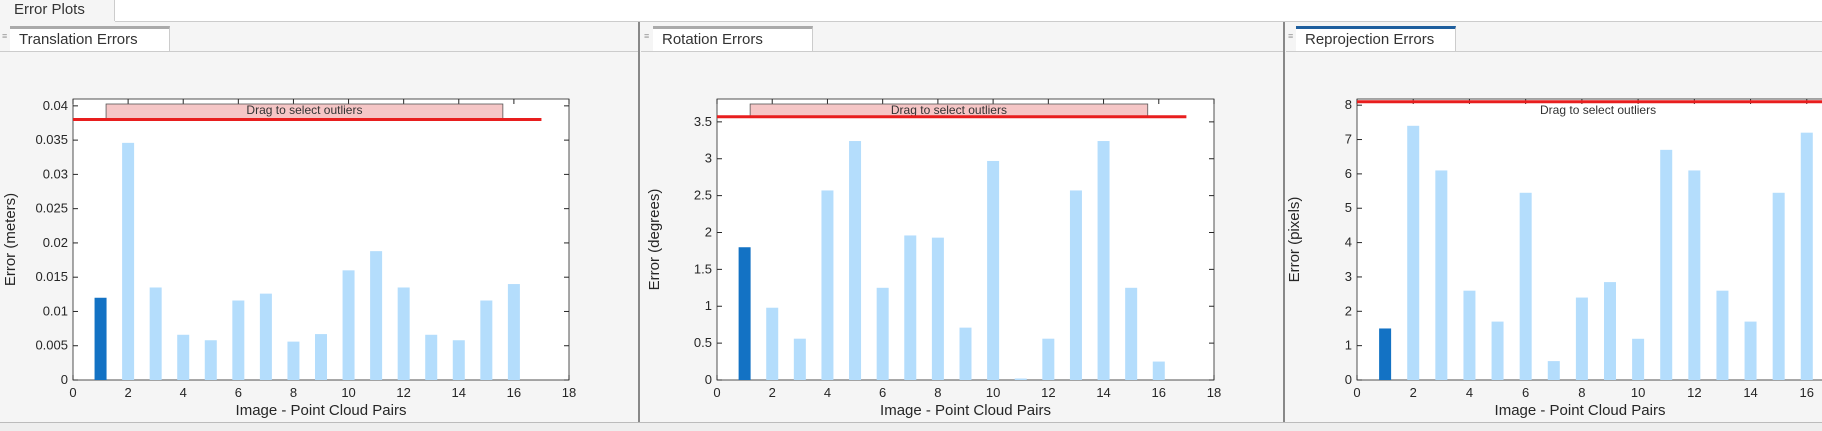 This screenshot has height=431, width=1822. Describe the element at coordinates (51, 139) in the screenshot. I see `y-tick-label: 0.035` at that location.